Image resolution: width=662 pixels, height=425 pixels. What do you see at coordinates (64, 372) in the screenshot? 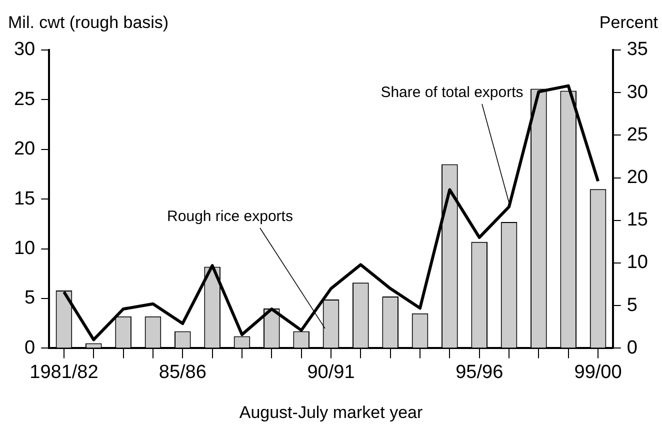
I see `x-tick-label: 1981/82` at bounding box center [64, 372].